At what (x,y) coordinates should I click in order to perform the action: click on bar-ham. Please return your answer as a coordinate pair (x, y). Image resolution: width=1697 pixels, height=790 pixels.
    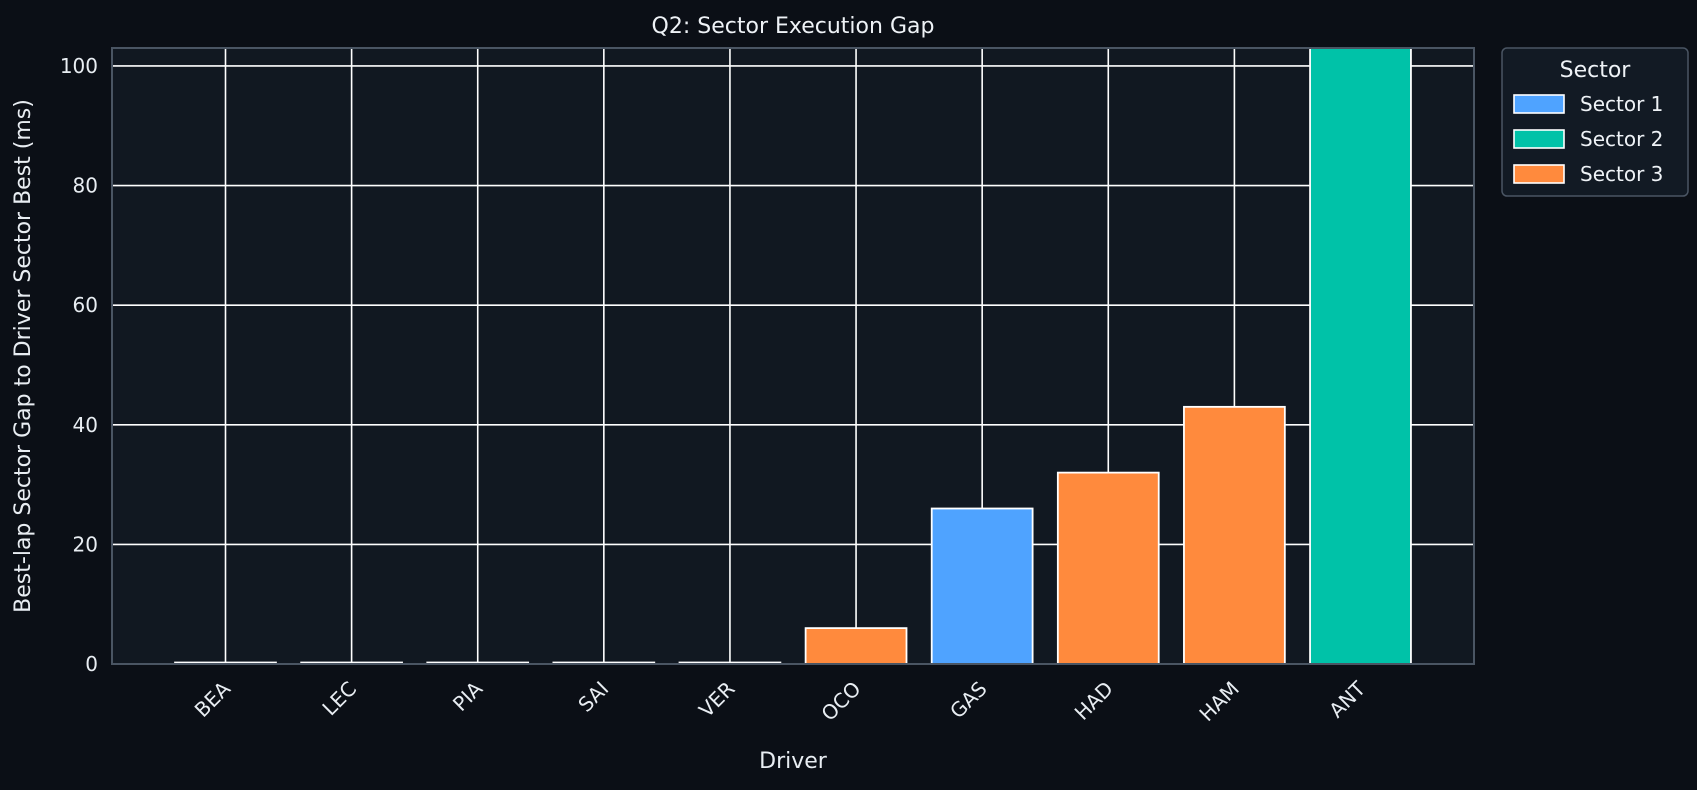
    Looking at the image, I should click on (1234, 535).